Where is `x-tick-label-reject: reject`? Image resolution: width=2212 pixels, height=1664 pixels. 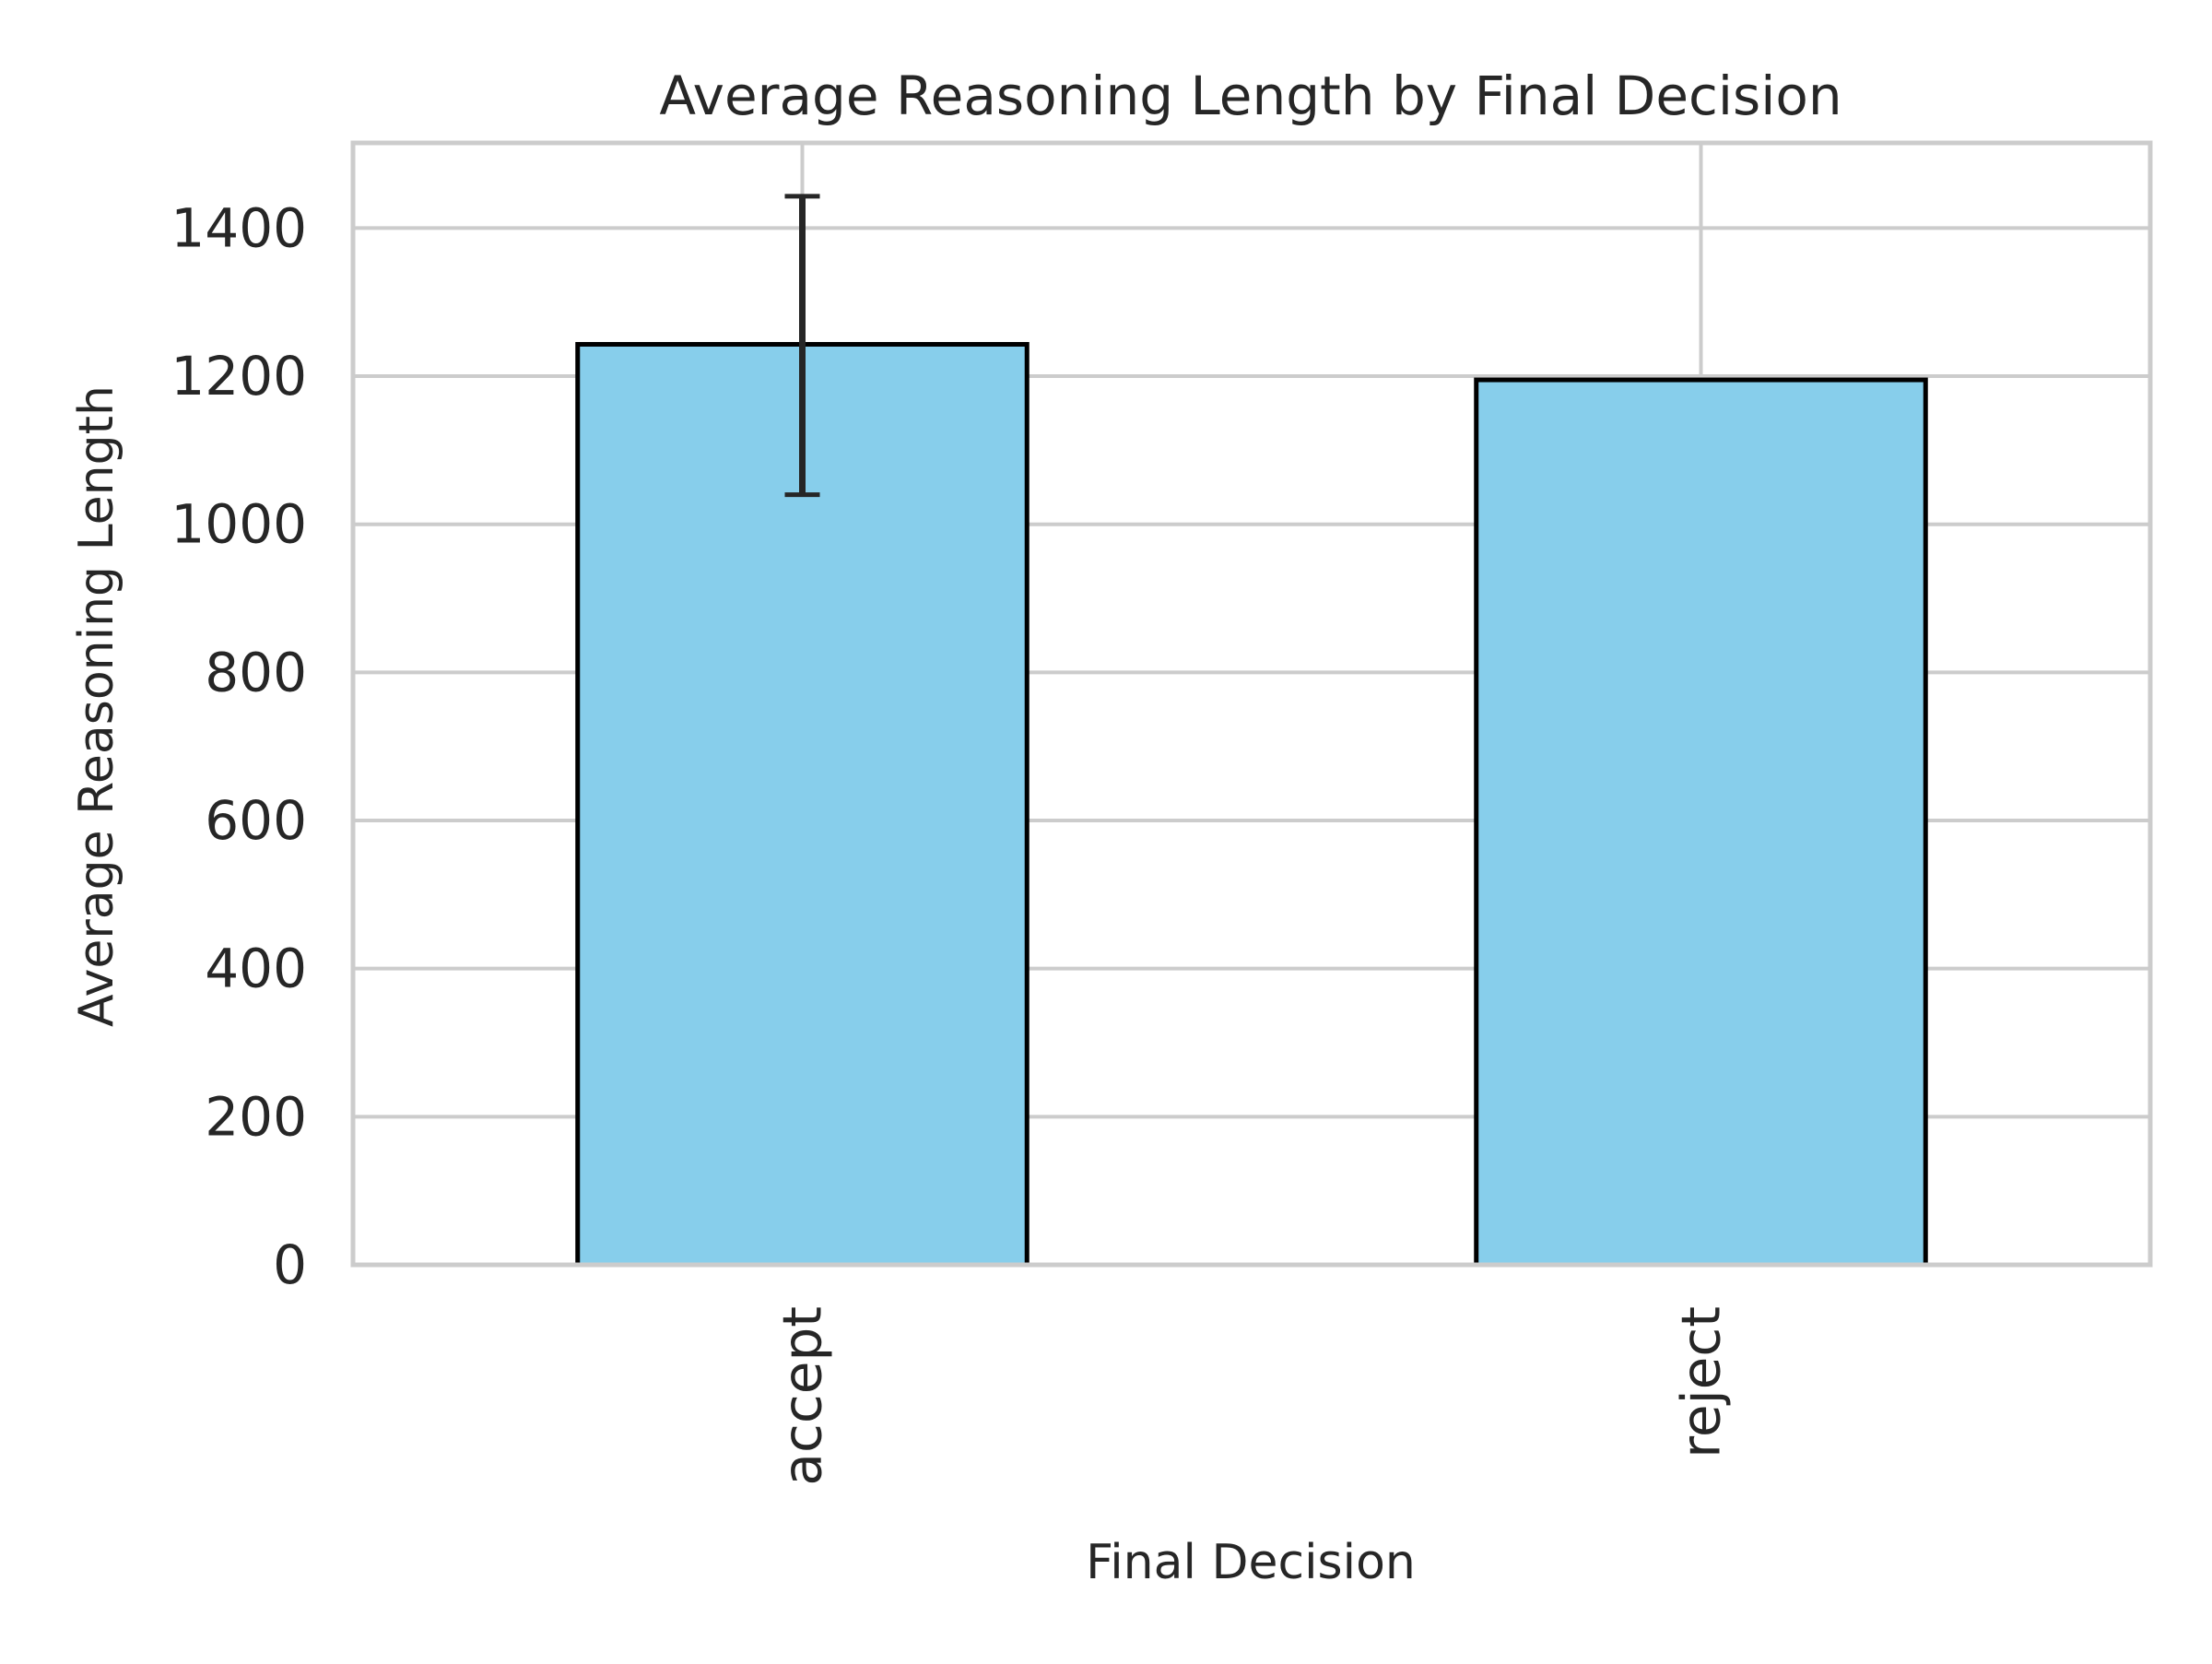
x-tick-label-reject: reject is located at coordinates (1701, 1382).